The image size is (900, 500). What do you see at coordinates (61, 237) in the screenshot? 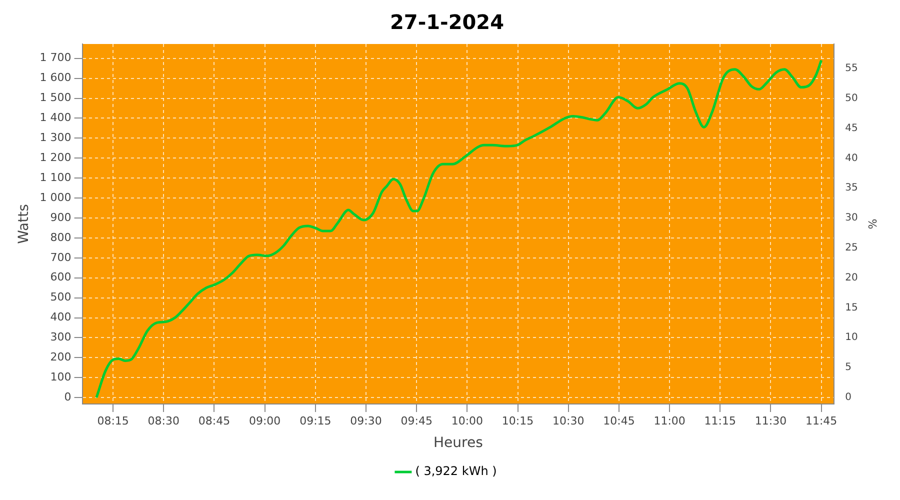
I see `y-tick-label: 800` at bounding box center [61, 237].